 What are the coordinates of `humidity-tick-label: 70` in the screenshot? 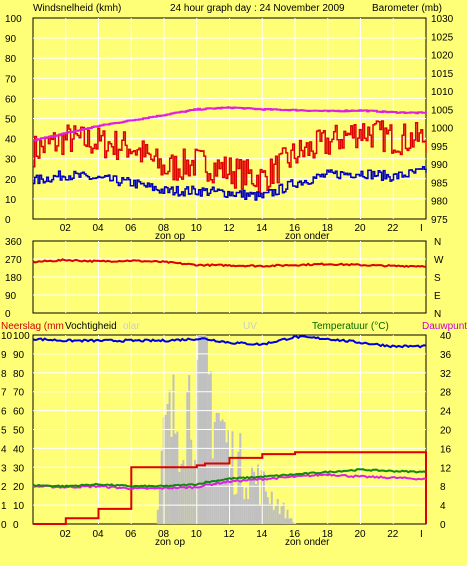 It's located at (19, 393).